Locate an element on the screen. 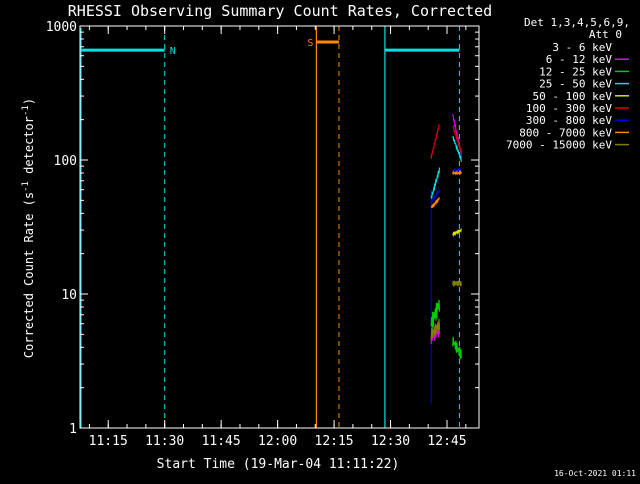  y-tick-label: 1 is located at coordinates (73, 429).